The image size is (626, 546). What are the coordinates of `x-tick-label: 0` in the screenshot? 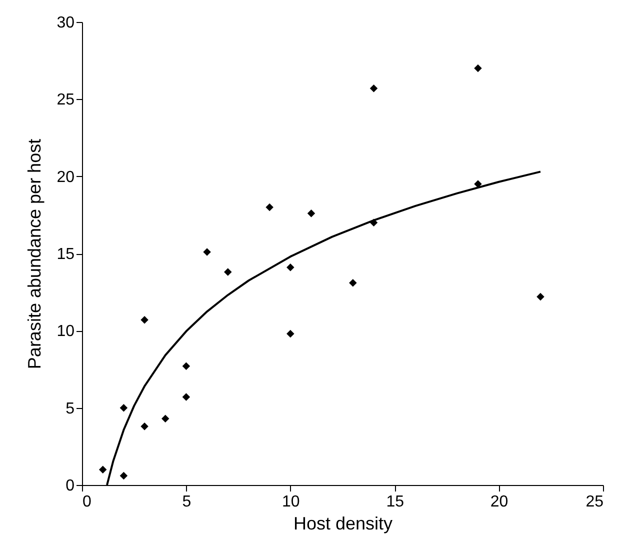 It's located at (87, 502).